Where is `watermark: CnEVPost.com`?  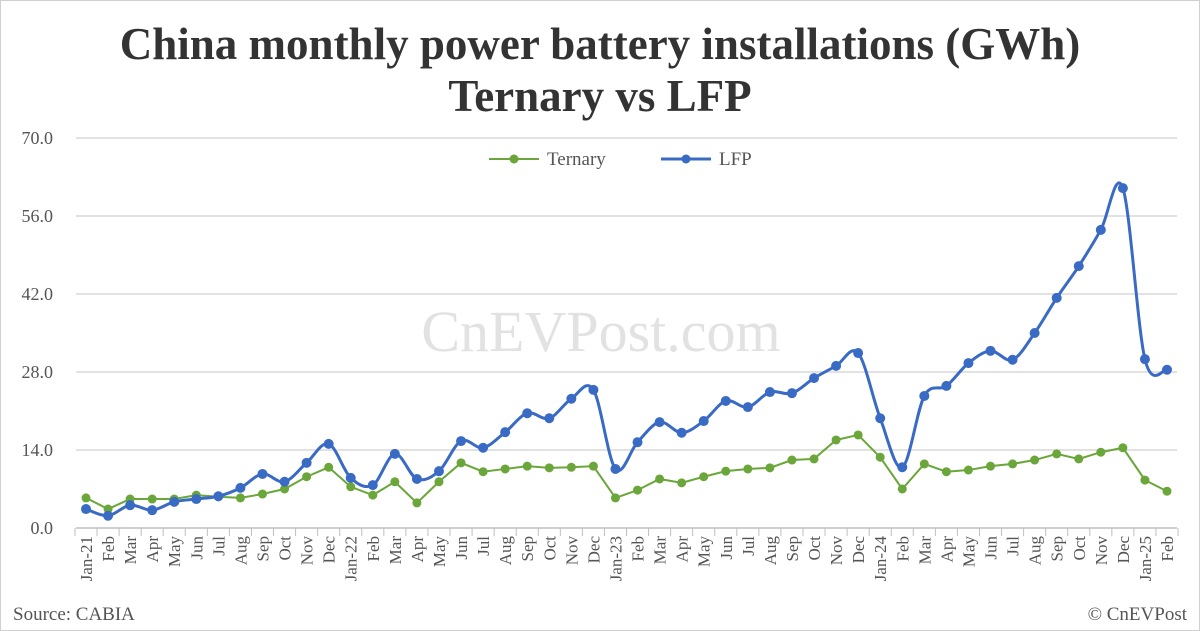 watermark: CnEVPost.com is located at coordinates (600, 331).